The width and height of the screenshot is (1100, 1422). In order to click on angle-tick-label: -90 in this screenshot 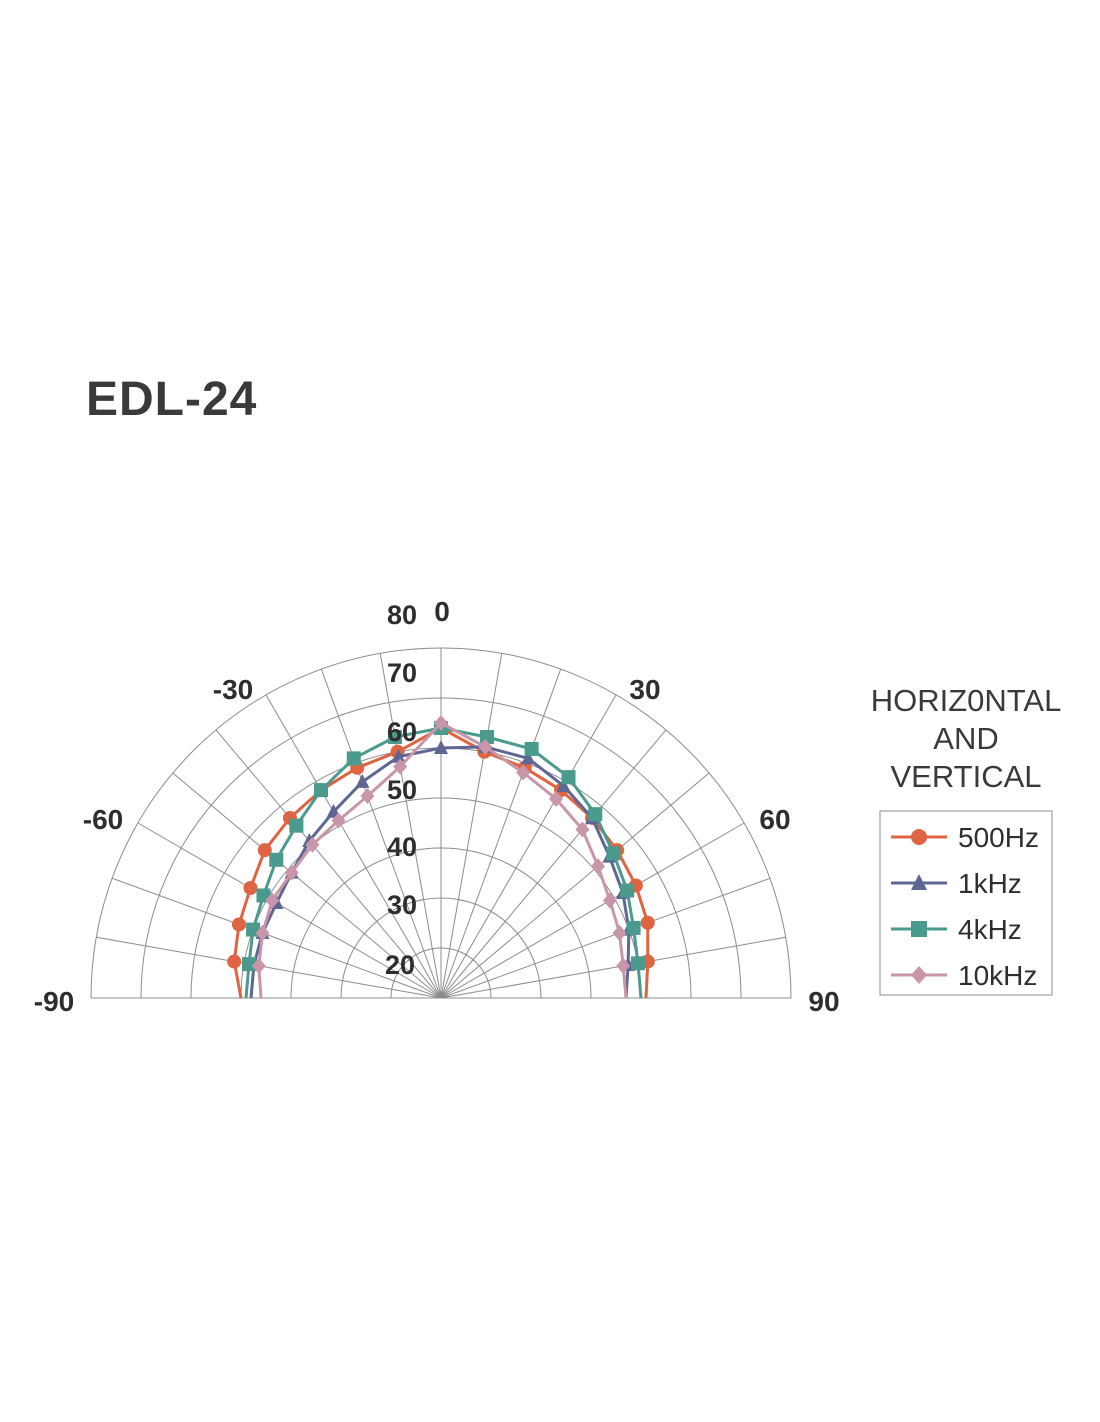, I will do `click(54, 1001)`.